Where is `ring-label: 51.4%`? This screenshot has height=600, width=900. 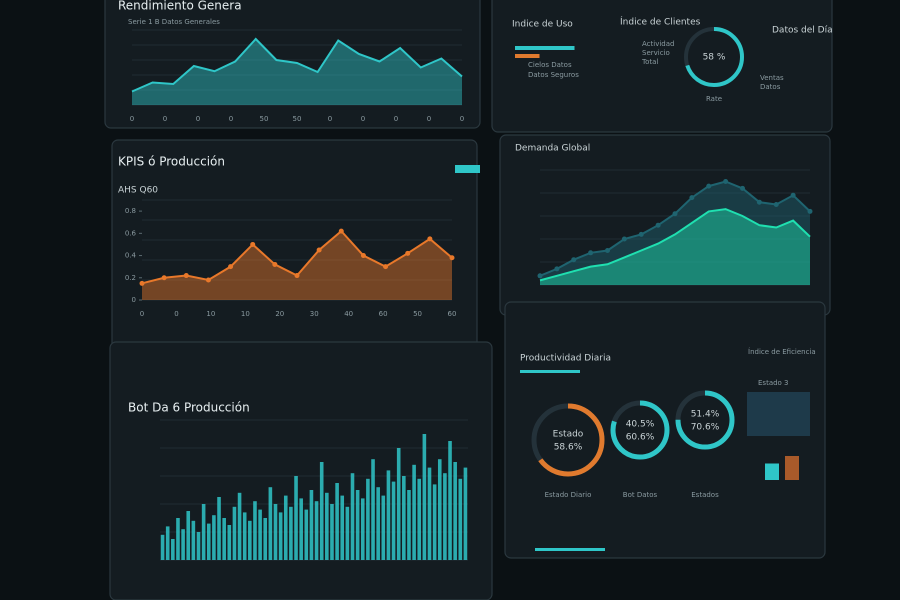 ring-label: 51.4% is located at coordinates (705, 415).